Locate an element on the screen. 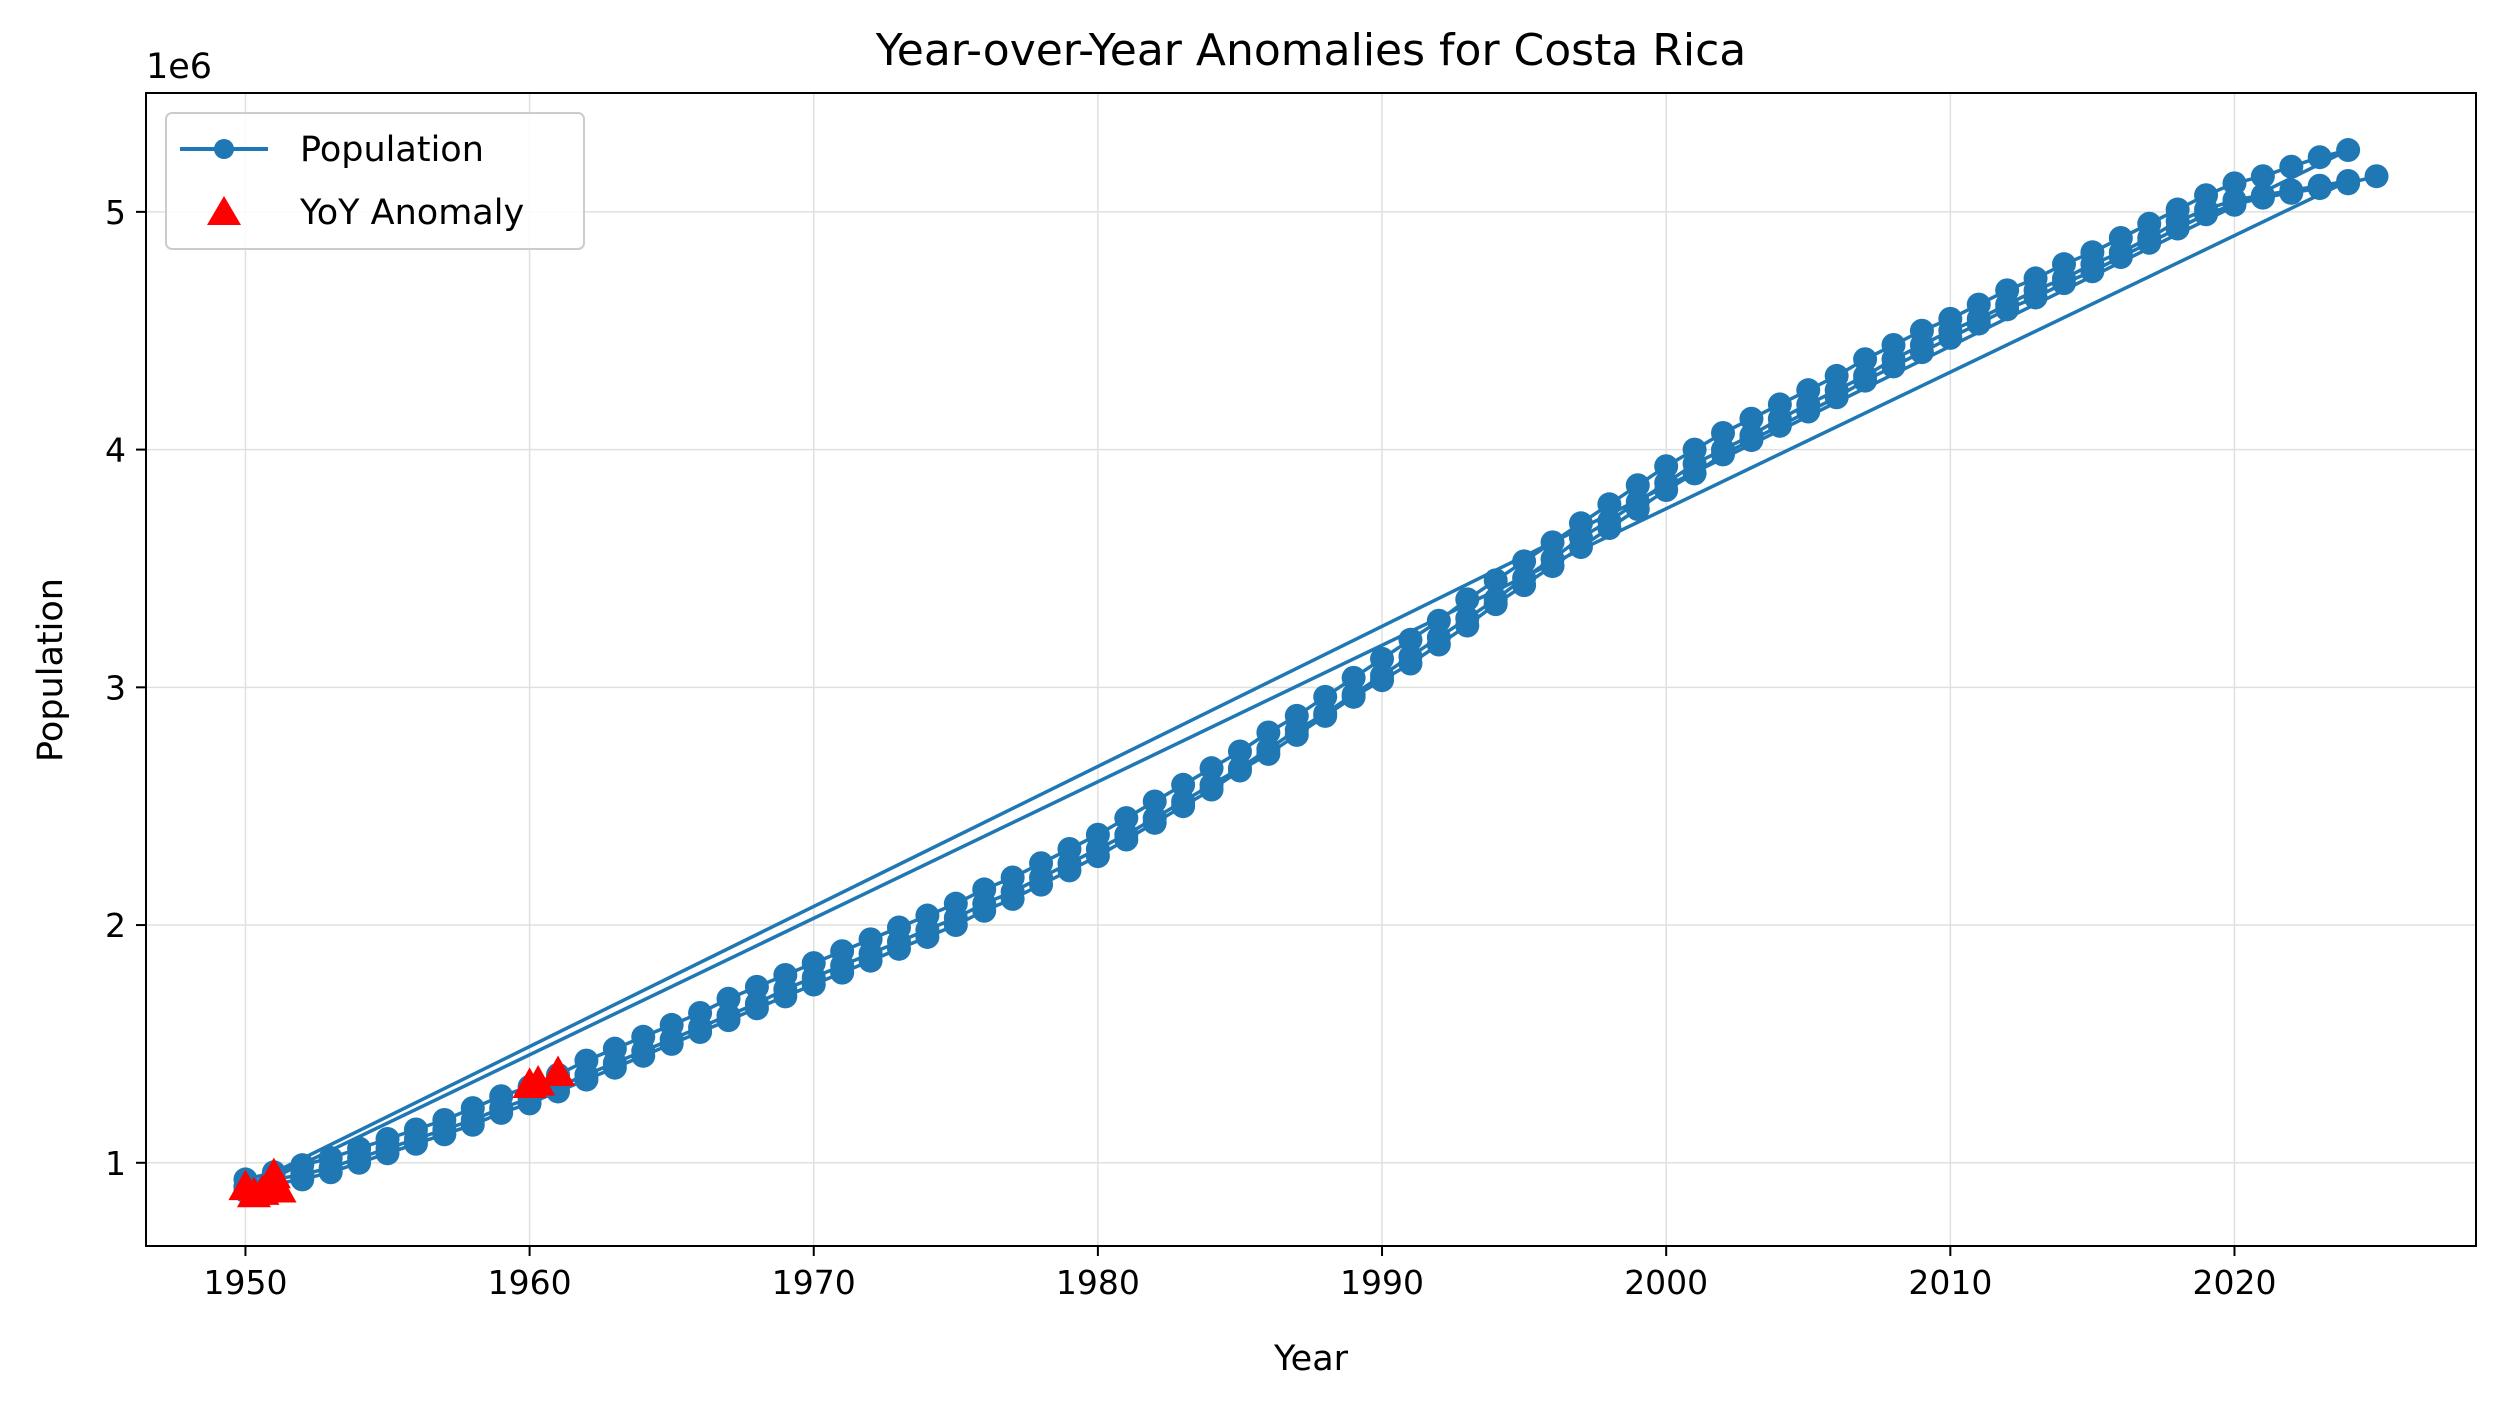 The image size is (2499, 1407). y-tick-label: 1 is located at coordinates (115, 1163).